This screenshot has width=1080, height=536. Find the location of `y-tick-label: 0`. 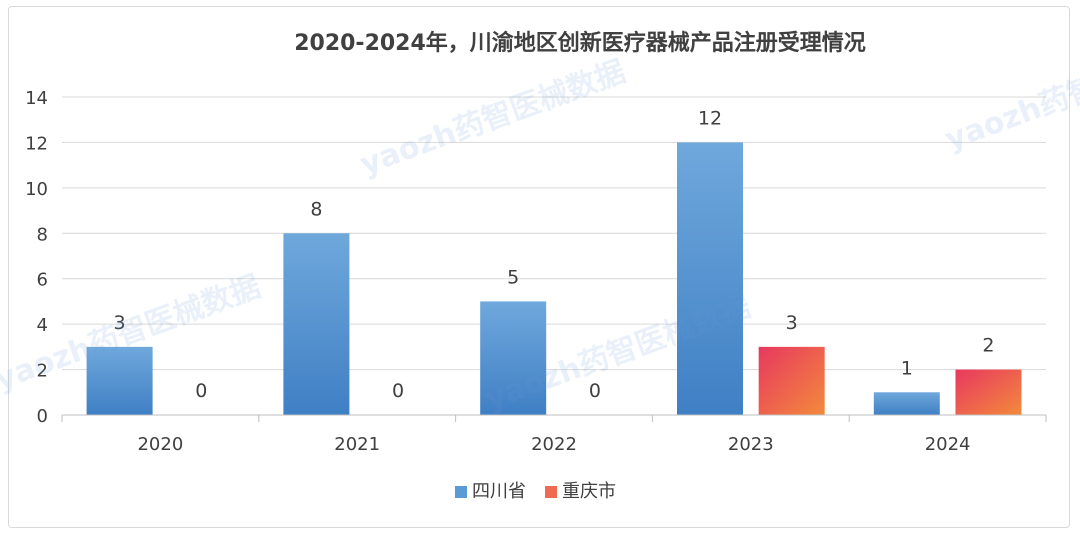

y-tick-label: 0 is located at coordinates (42, 416).